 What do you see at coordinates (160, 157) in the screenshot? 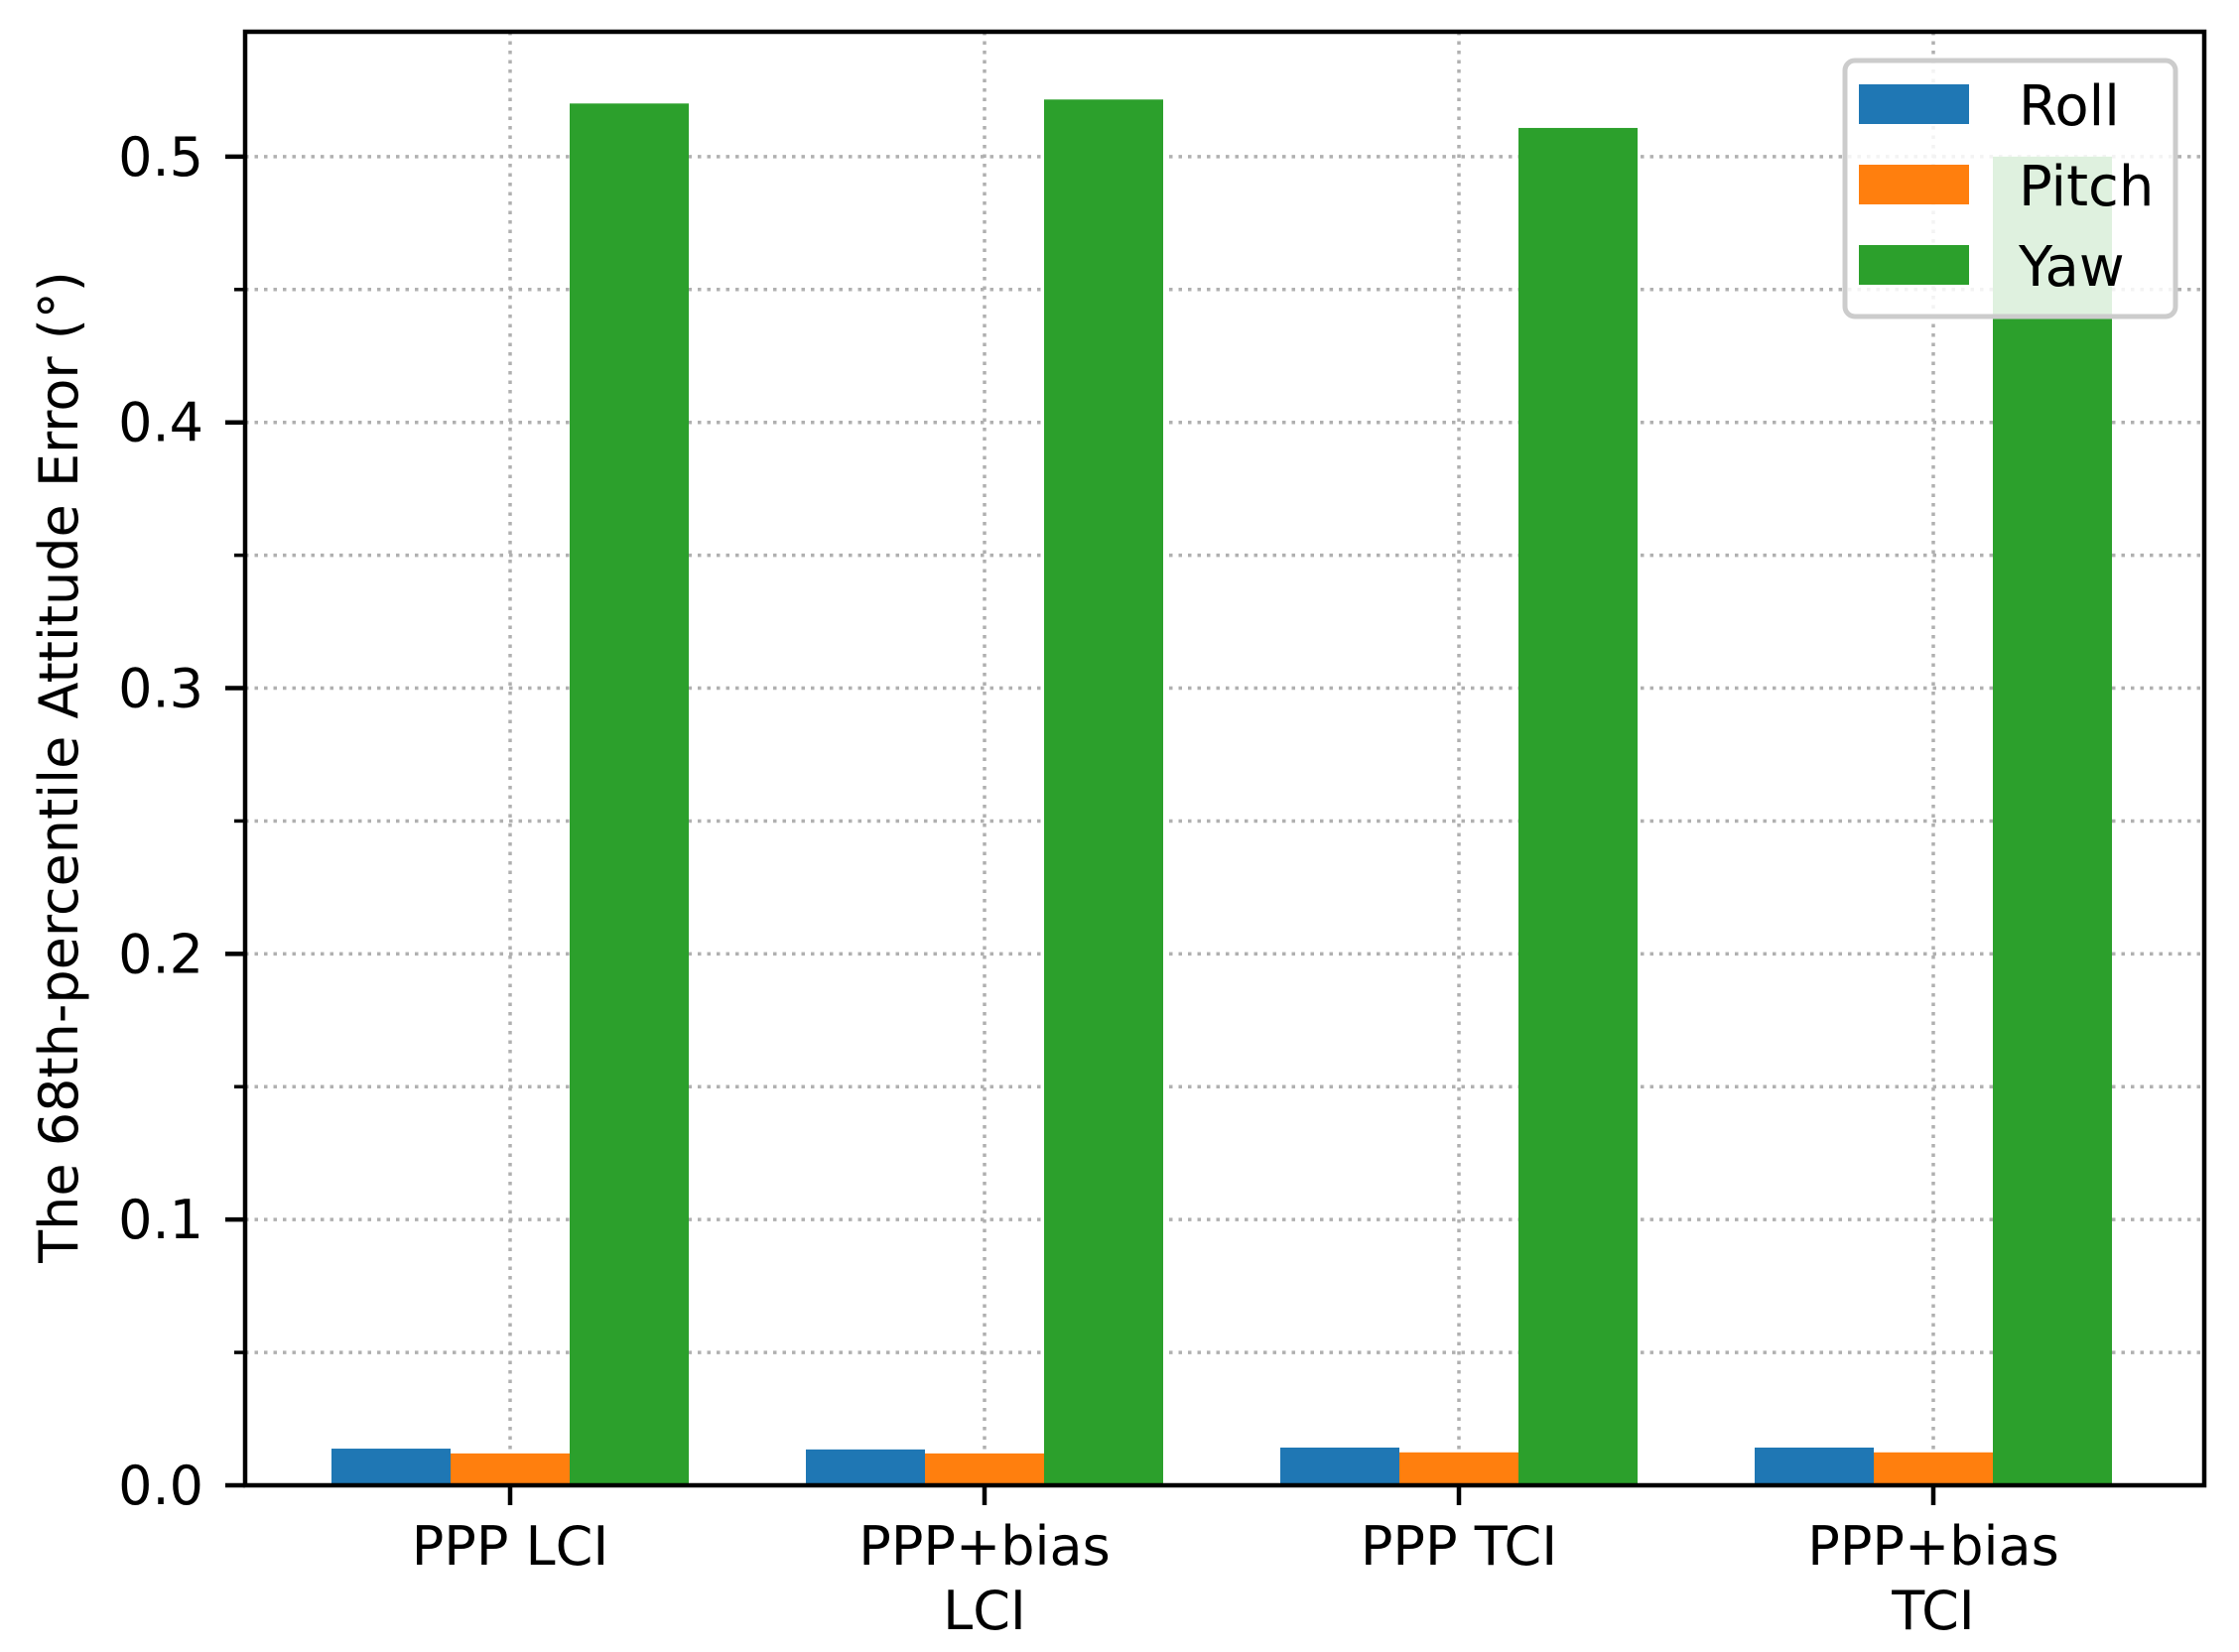
I see `y-tick-label: 0.5` at bounding box center [160, 157].